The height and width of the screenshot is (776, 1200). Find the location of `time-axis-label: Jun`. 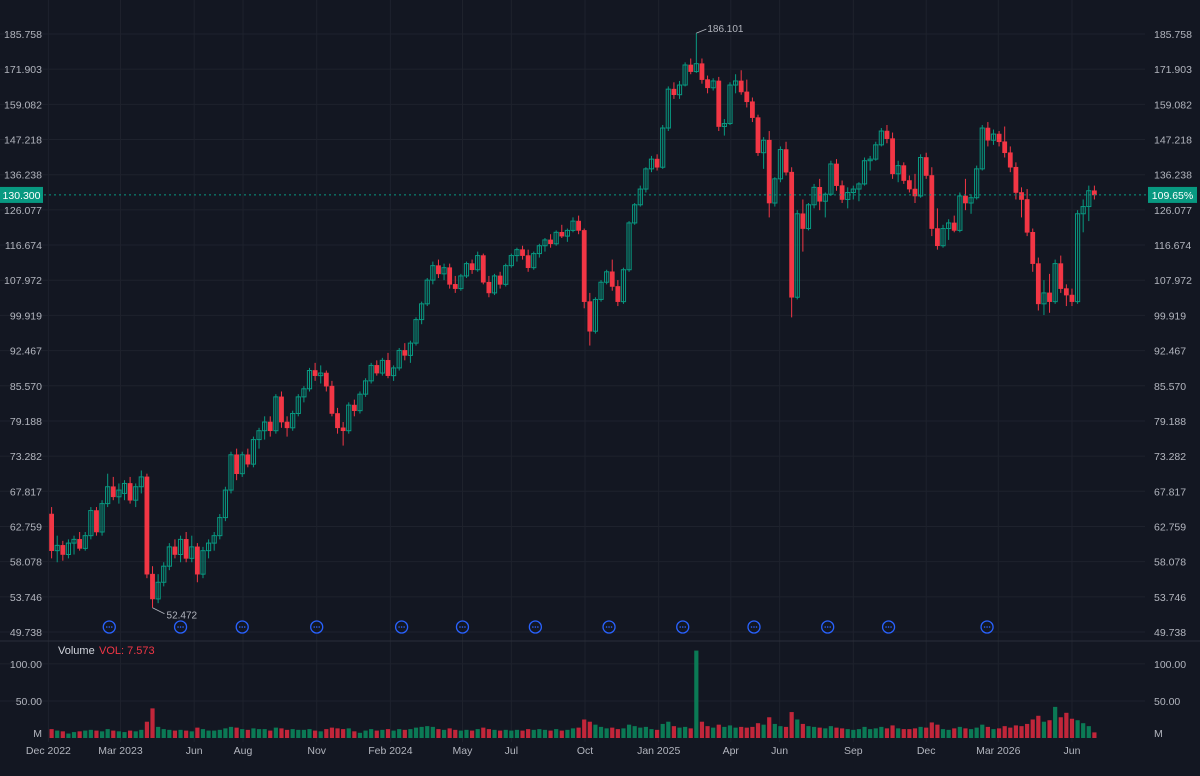

time-axis-label: Jun is located at coordinates (779, 751).